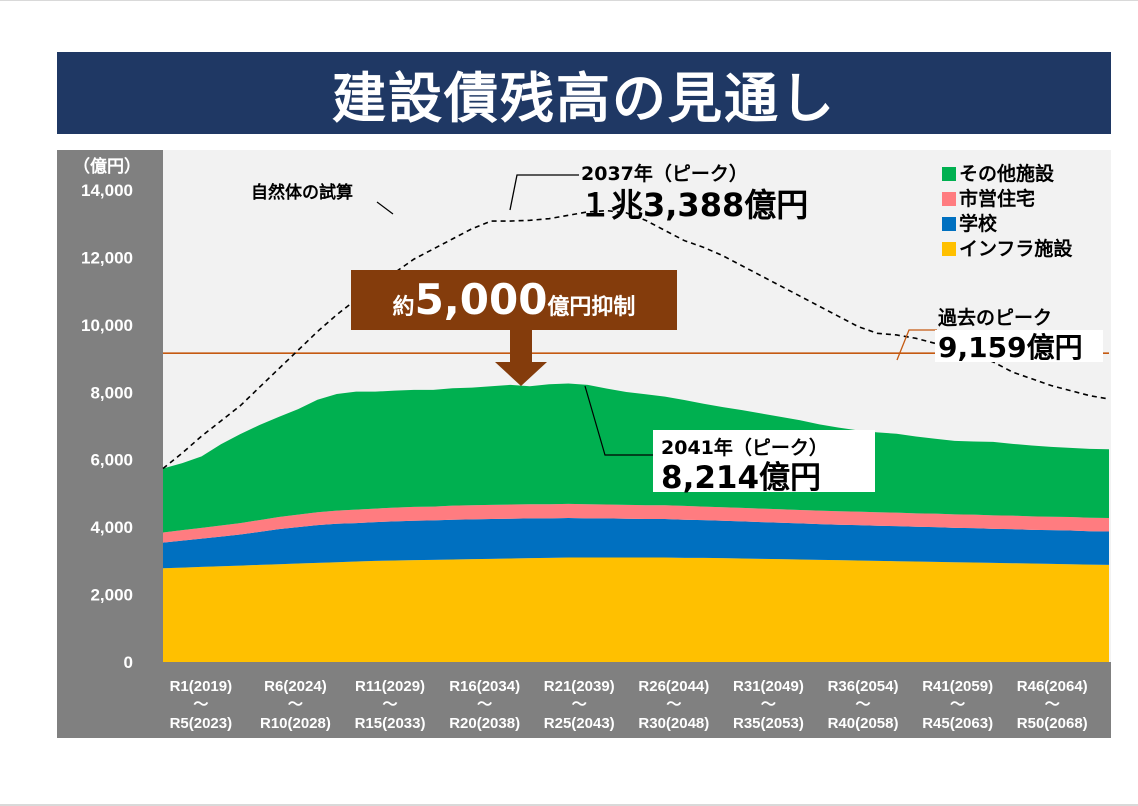  Describe the element at coordinates (481, 299) in the screenshot. I see `suppression-number: 5,000` at that location.